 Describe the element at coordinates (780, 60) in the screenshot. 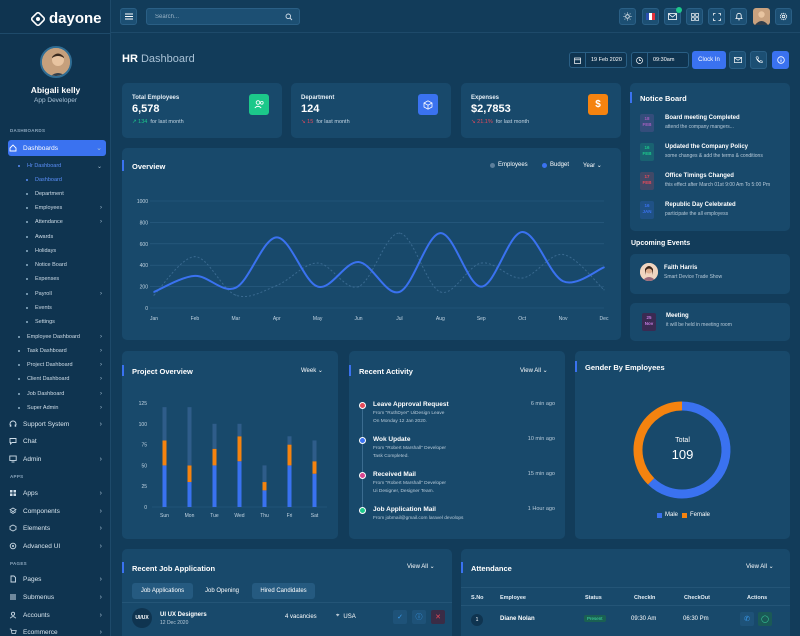

I see `info-button` at that location.